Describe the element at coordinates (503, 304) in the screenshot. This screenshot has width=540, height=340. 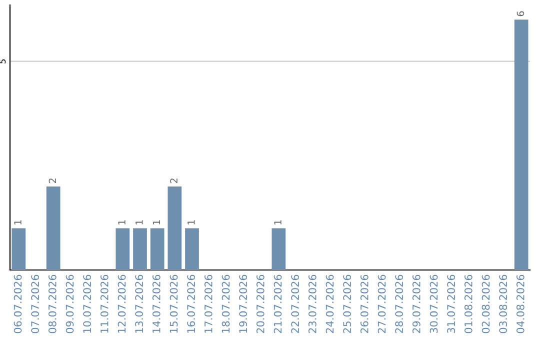
I see `x-tick-label: 03.08.2026` at that location.